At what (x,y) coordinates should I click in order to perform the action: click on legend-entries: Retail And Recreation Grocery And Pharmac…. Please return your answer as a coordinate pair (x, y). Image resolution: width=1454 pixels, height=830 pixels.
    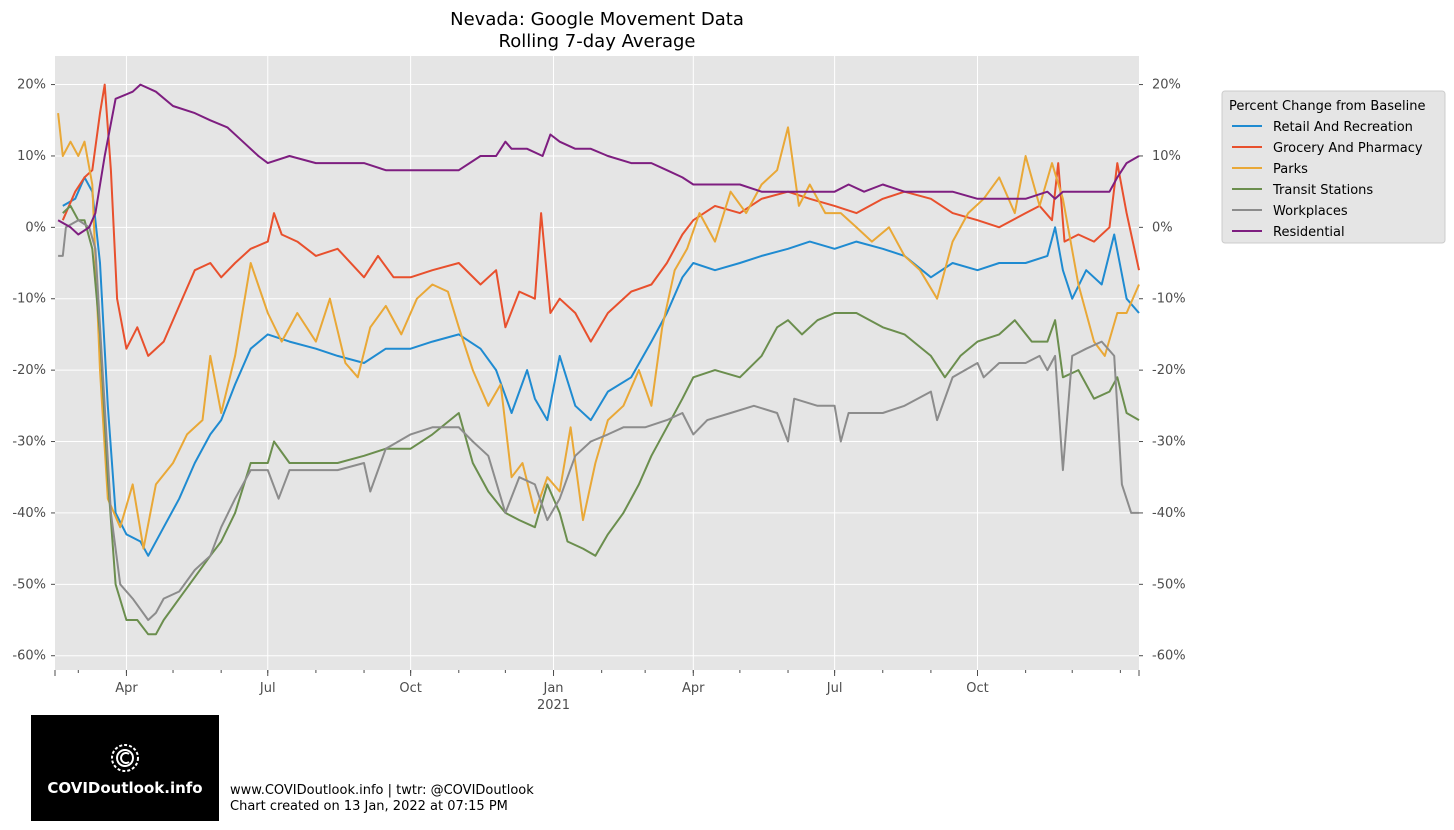
    Looking at the image, I should click on (1327, 180).